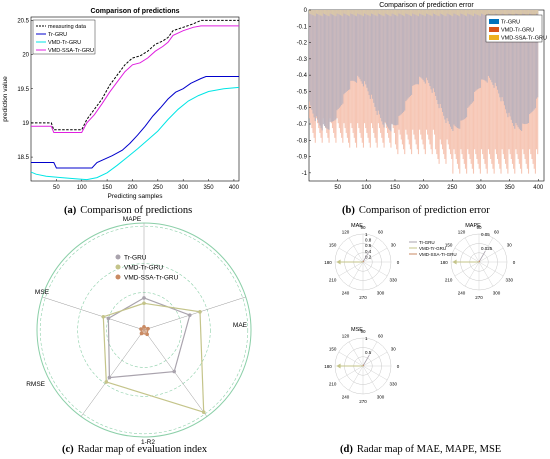 The height and width of the screenshot is (459, 550). What do you see at coordinates (56, 188) in the screenshot?
I see `x-tick-label-a: 50` at bounding box center [56, 188].